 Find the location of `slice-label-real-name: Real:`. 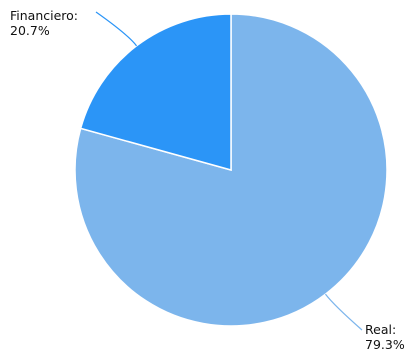

slice-label-real-name: Real: is located at coordinates (381, 329).